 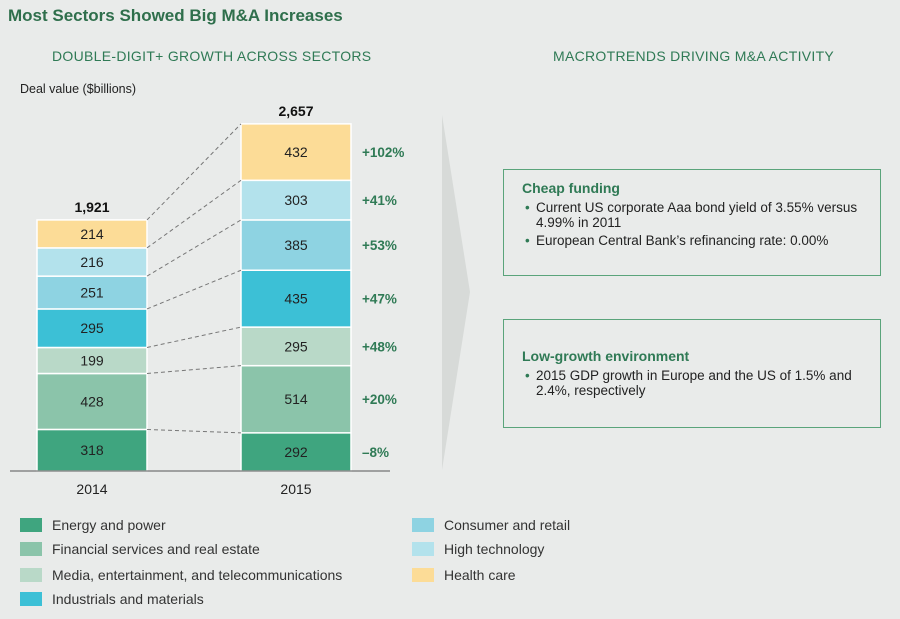 I want to click on data-label: 292, so click(x=296, y=452).